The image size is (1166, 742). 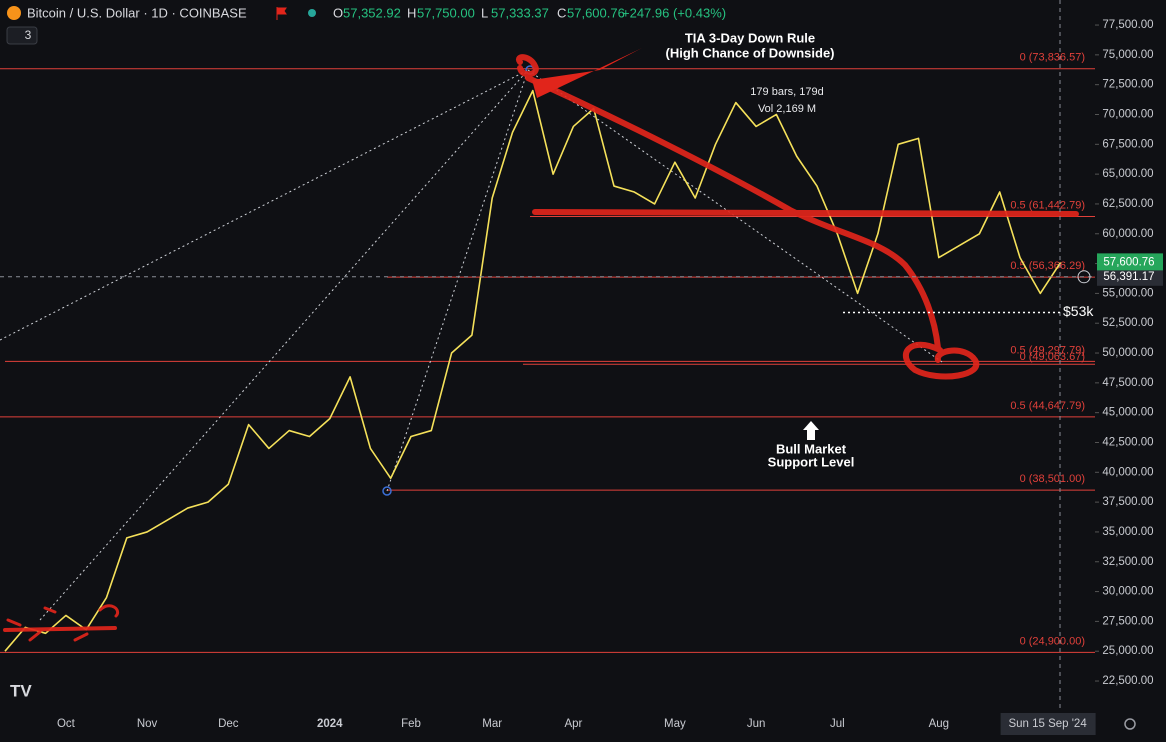 I want to click on level-label: 0.5 (56,366.29), so click(x=1047, y=266).